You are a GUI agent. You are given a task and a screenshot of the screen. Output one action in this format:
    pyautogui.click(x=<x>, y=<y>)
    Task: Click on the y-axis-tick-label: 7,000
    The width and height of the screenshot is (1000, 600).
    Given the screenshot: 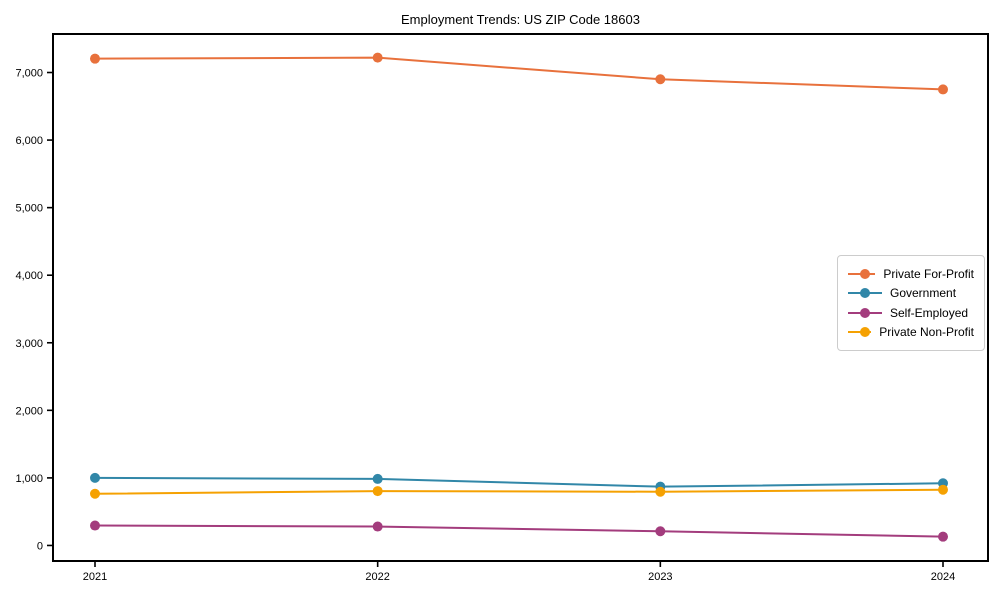 What is the action you would take?
    pyautogui.click(x=29, y=74)
    